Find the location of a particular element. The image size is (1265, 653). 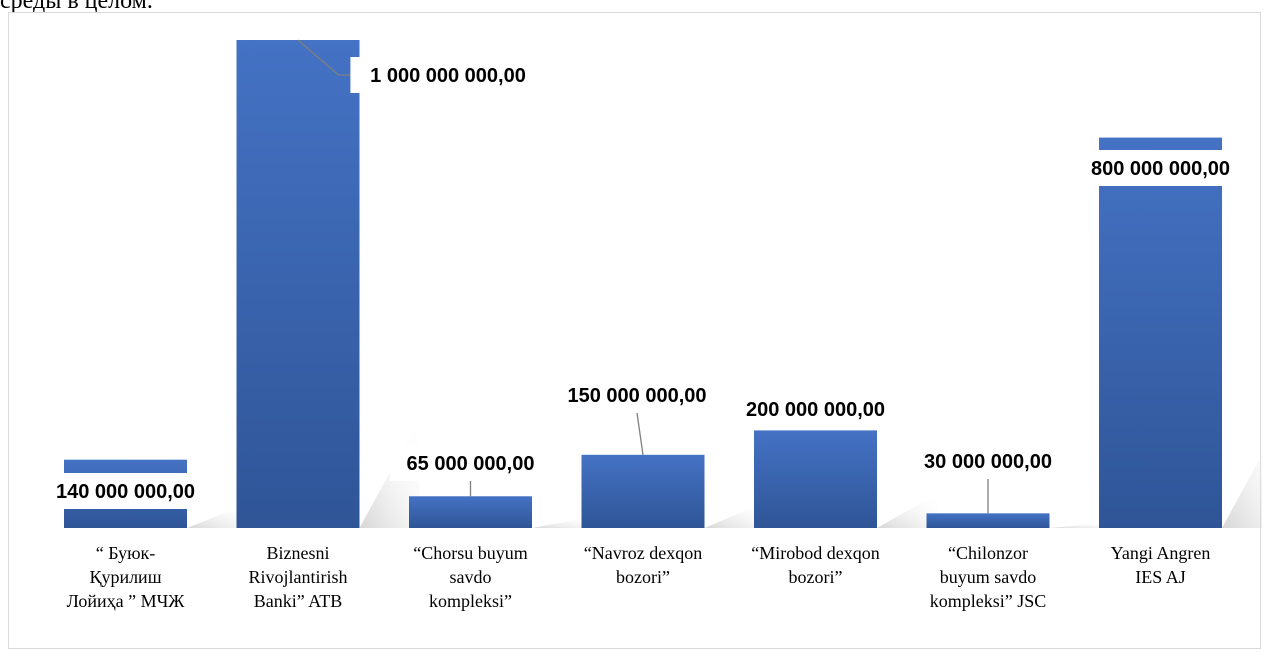

category-label: “Chorsu buyum is located at coordinates (470, 553).